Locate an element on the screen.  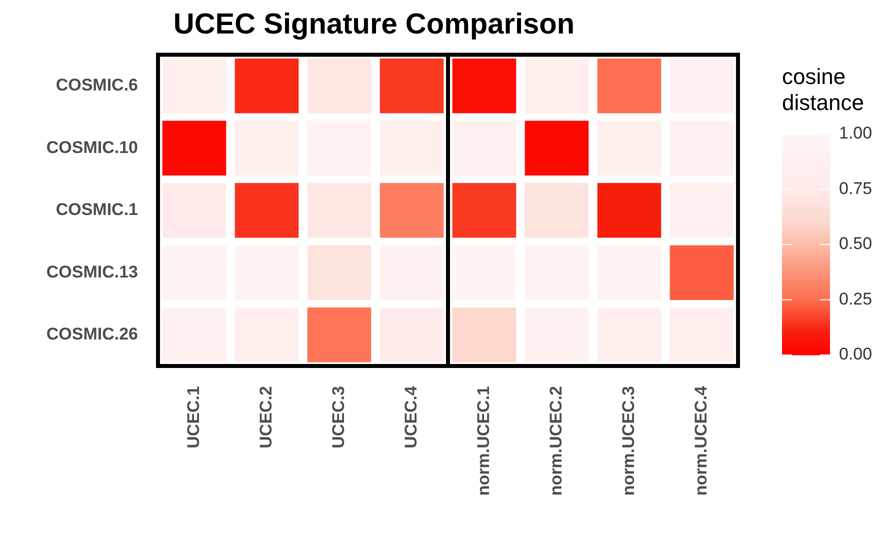
x-tick-label: norm.UCEC.4 is located at coordinates (700, 440).